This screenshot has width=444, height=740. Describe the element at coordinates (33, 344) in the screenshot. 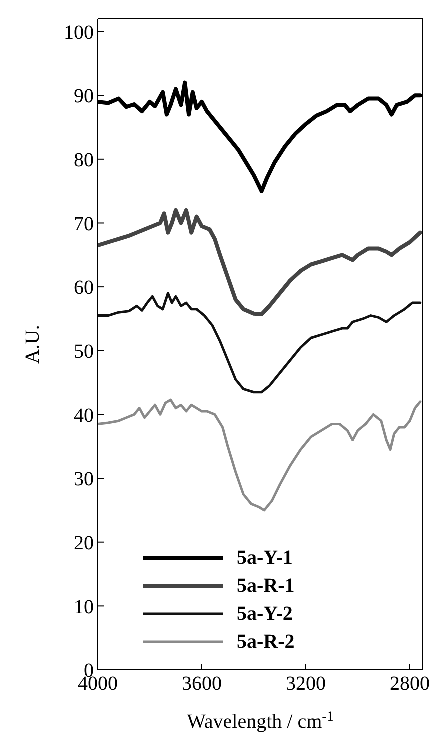

I see `y-axis-title: A.U.` at that location.